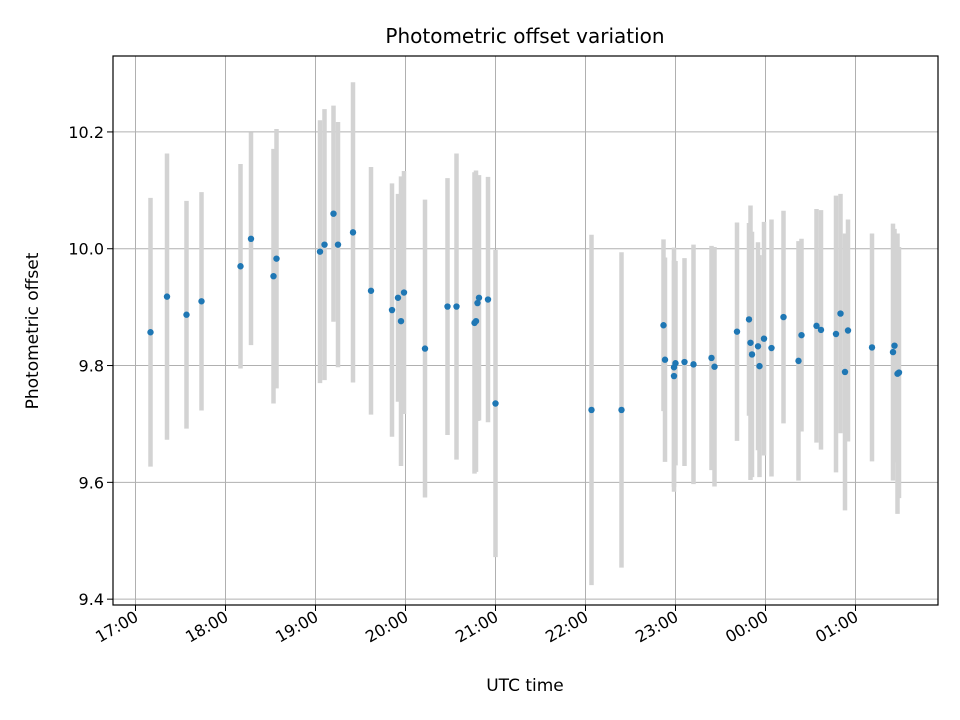 The height and width of the screenshot is (720, 960). Describe the element at coordinates (91, 599) in the screenshot. I see `y-tick-label: 9.4` at that location.